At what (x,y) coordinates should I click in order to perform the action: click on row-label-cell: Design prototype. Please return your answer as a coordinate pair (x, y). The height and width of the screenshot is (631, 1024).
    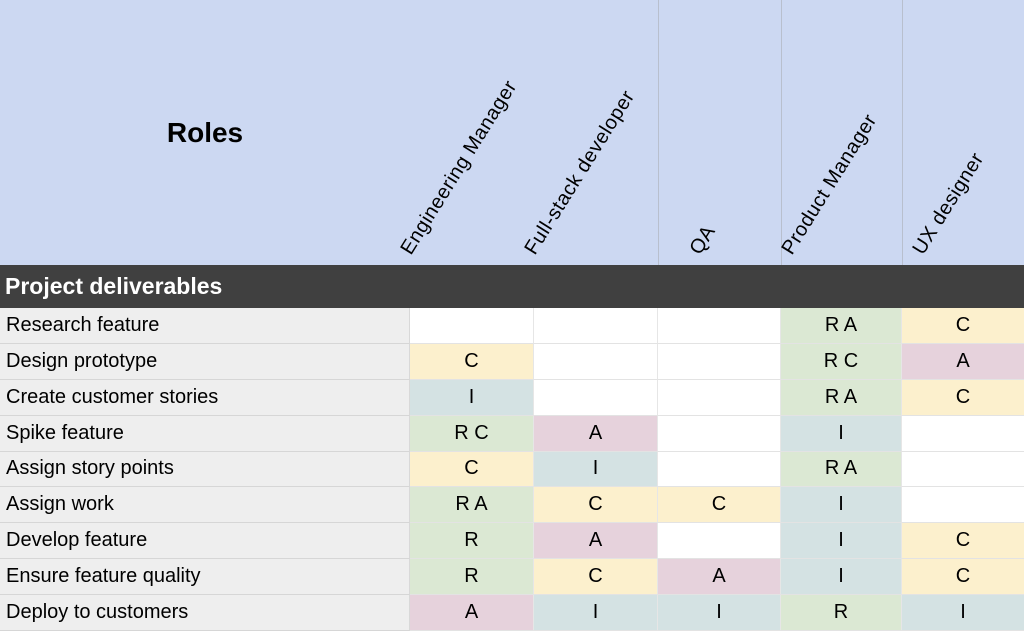
    Looking at the image, I should click on (205, 361).